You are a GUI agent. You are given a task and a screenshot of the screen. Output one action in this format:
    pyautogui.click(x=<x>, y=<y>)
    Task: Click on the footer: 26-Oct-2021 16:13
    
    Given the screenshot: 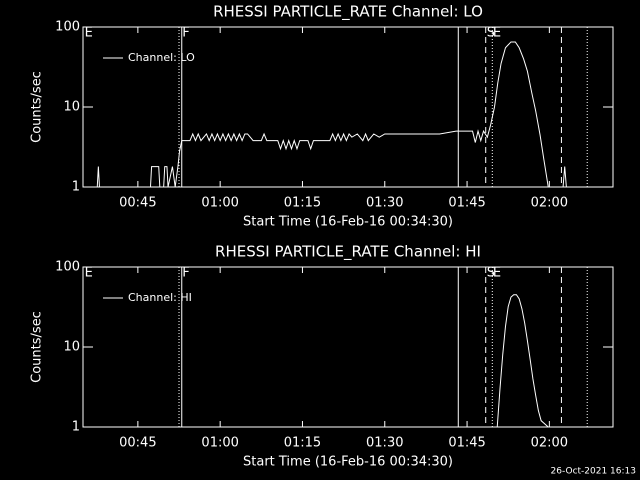 What is the action you would take?
    pyautogui.click(x=593, y=472)
    